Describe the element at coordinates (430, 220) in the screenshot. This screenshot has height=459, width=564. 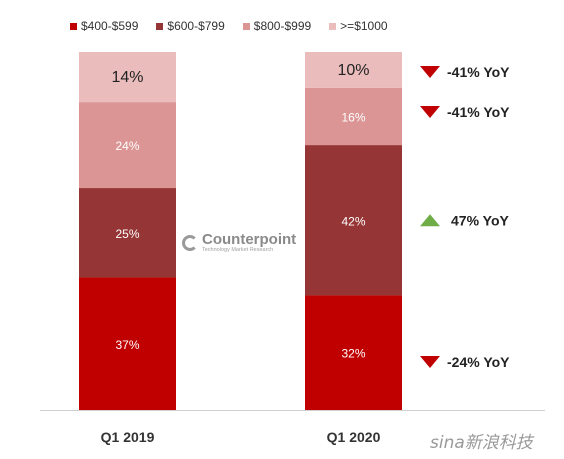
I see `up-triangle-icon` at that location.